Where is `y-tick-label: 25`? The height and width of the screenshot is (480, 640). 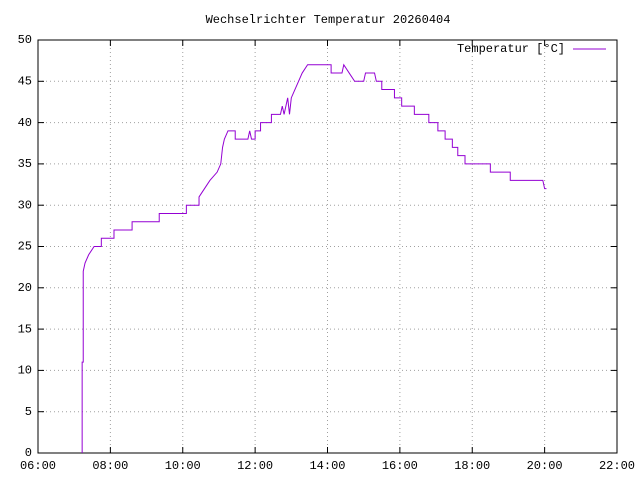 y-tick-label: 25 is located at coordinates (25, 247).